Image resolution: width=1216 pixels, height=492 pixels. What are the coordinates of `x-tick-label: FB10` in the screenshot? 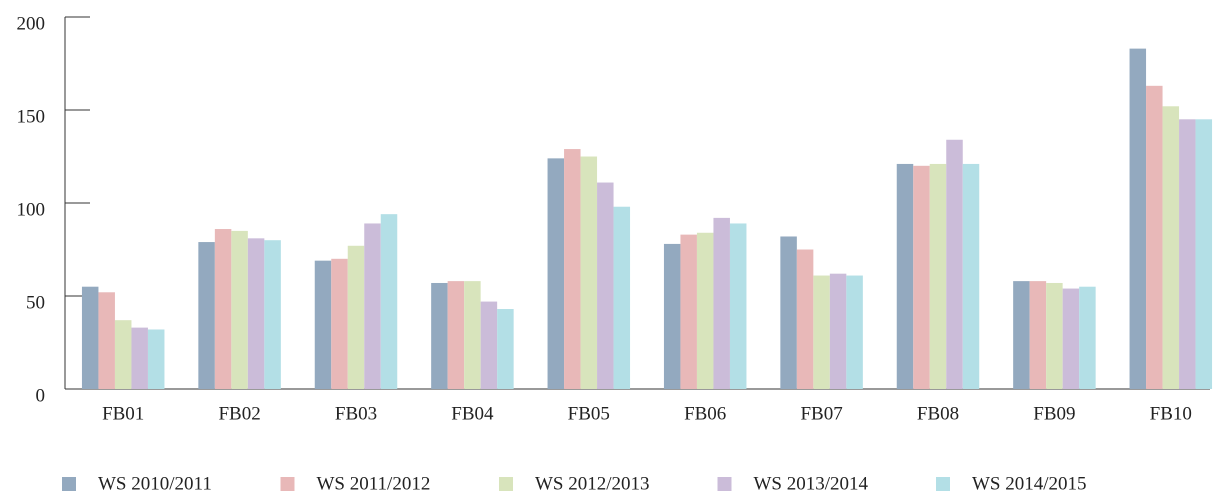 It's located at (1171, 413).